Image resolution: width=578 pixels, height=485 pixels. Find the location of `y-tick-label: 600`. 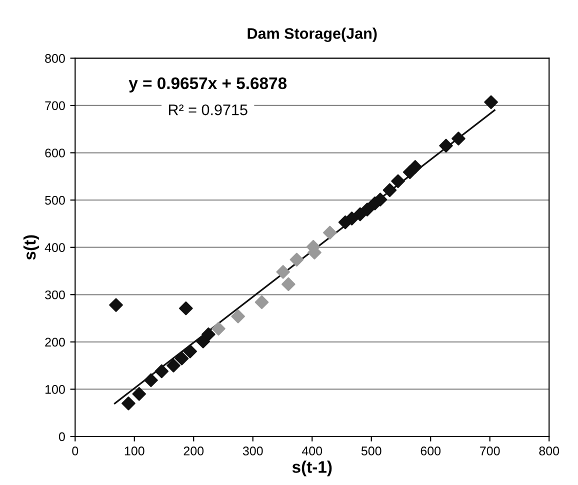

y-tick-label: 600 is located at coordinates (55, 153).